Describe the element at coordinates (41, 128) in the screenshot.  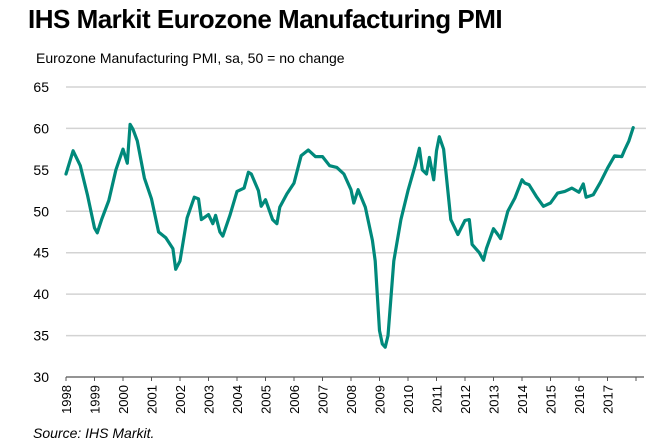
I see `y-tick-label: 60` at that location.